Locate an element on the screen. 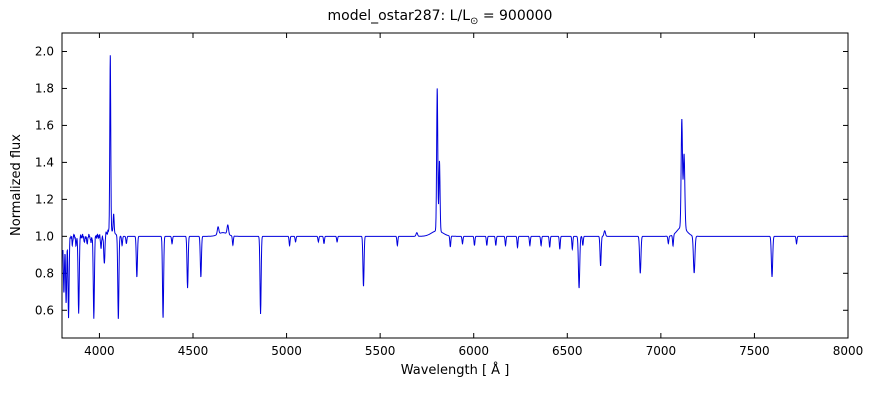 Image resolution: width=880 pixels, height=400 pixels. x-tick-label: 4500 is located at coordinates (193, 351).